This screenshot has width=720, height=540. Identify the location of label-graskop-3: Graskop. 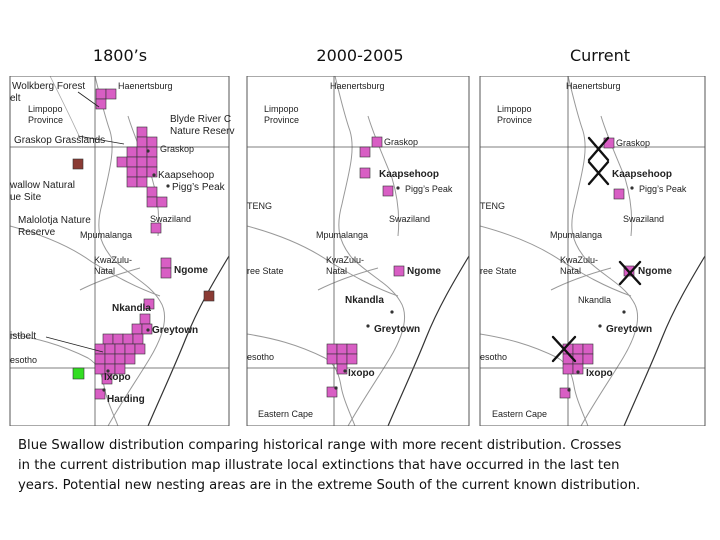
(633, 143).